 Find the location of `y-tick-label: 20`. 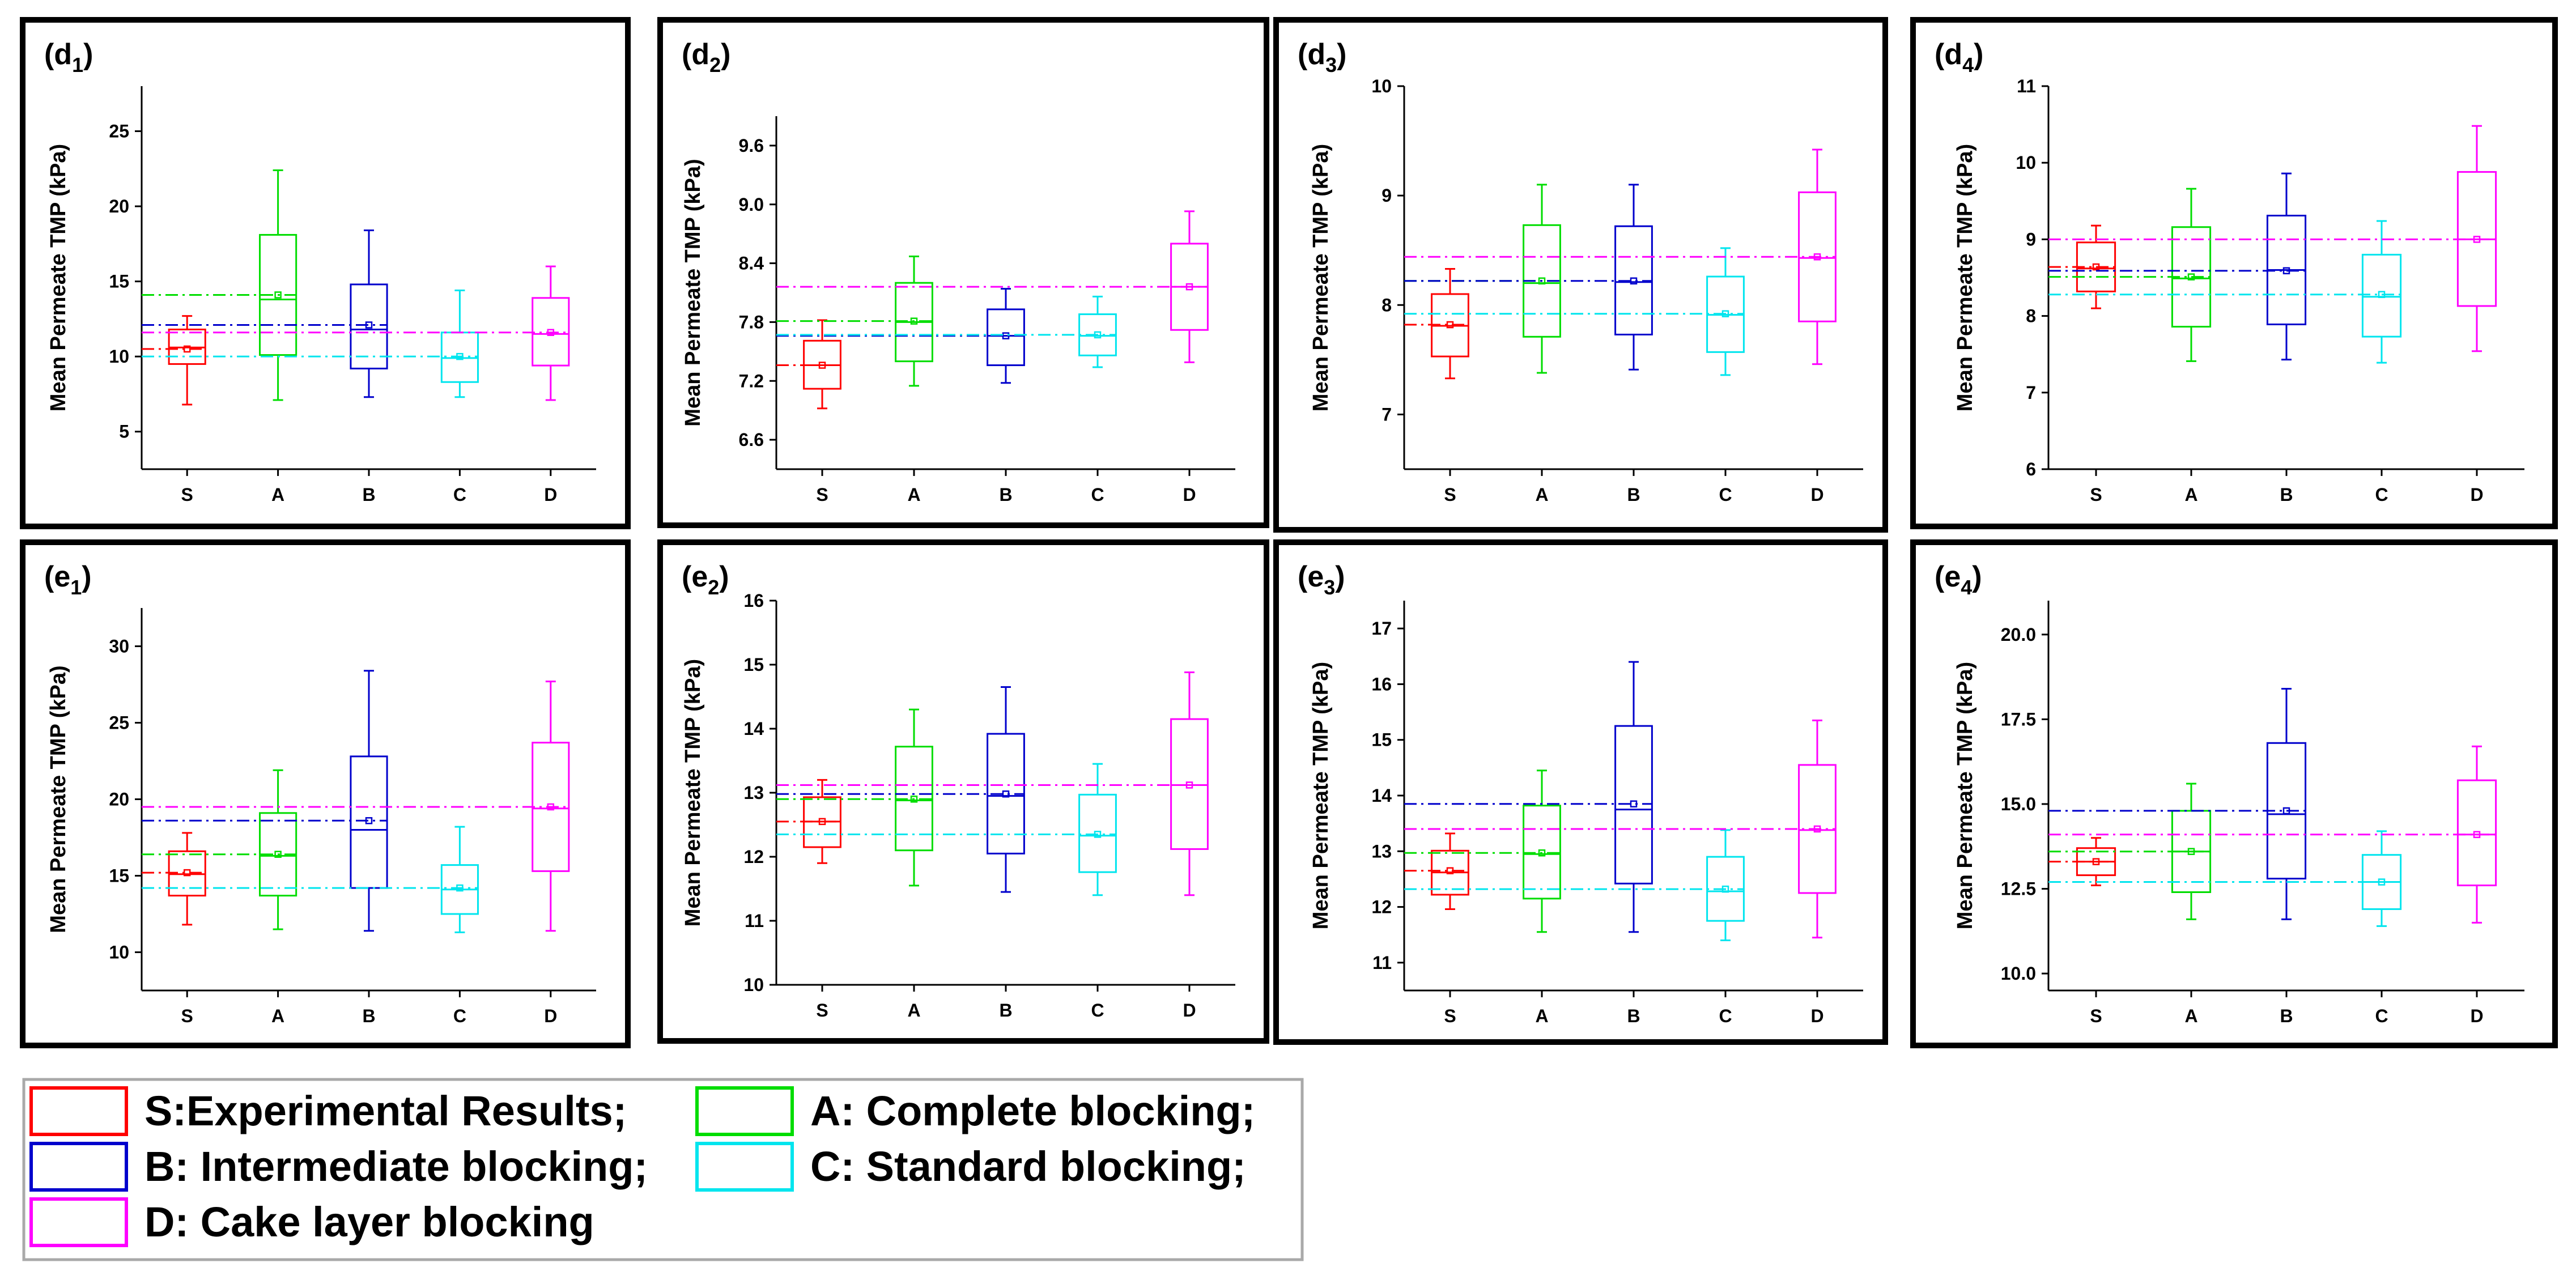

y-tick-label: 20 is located at coordinates (119, 799).